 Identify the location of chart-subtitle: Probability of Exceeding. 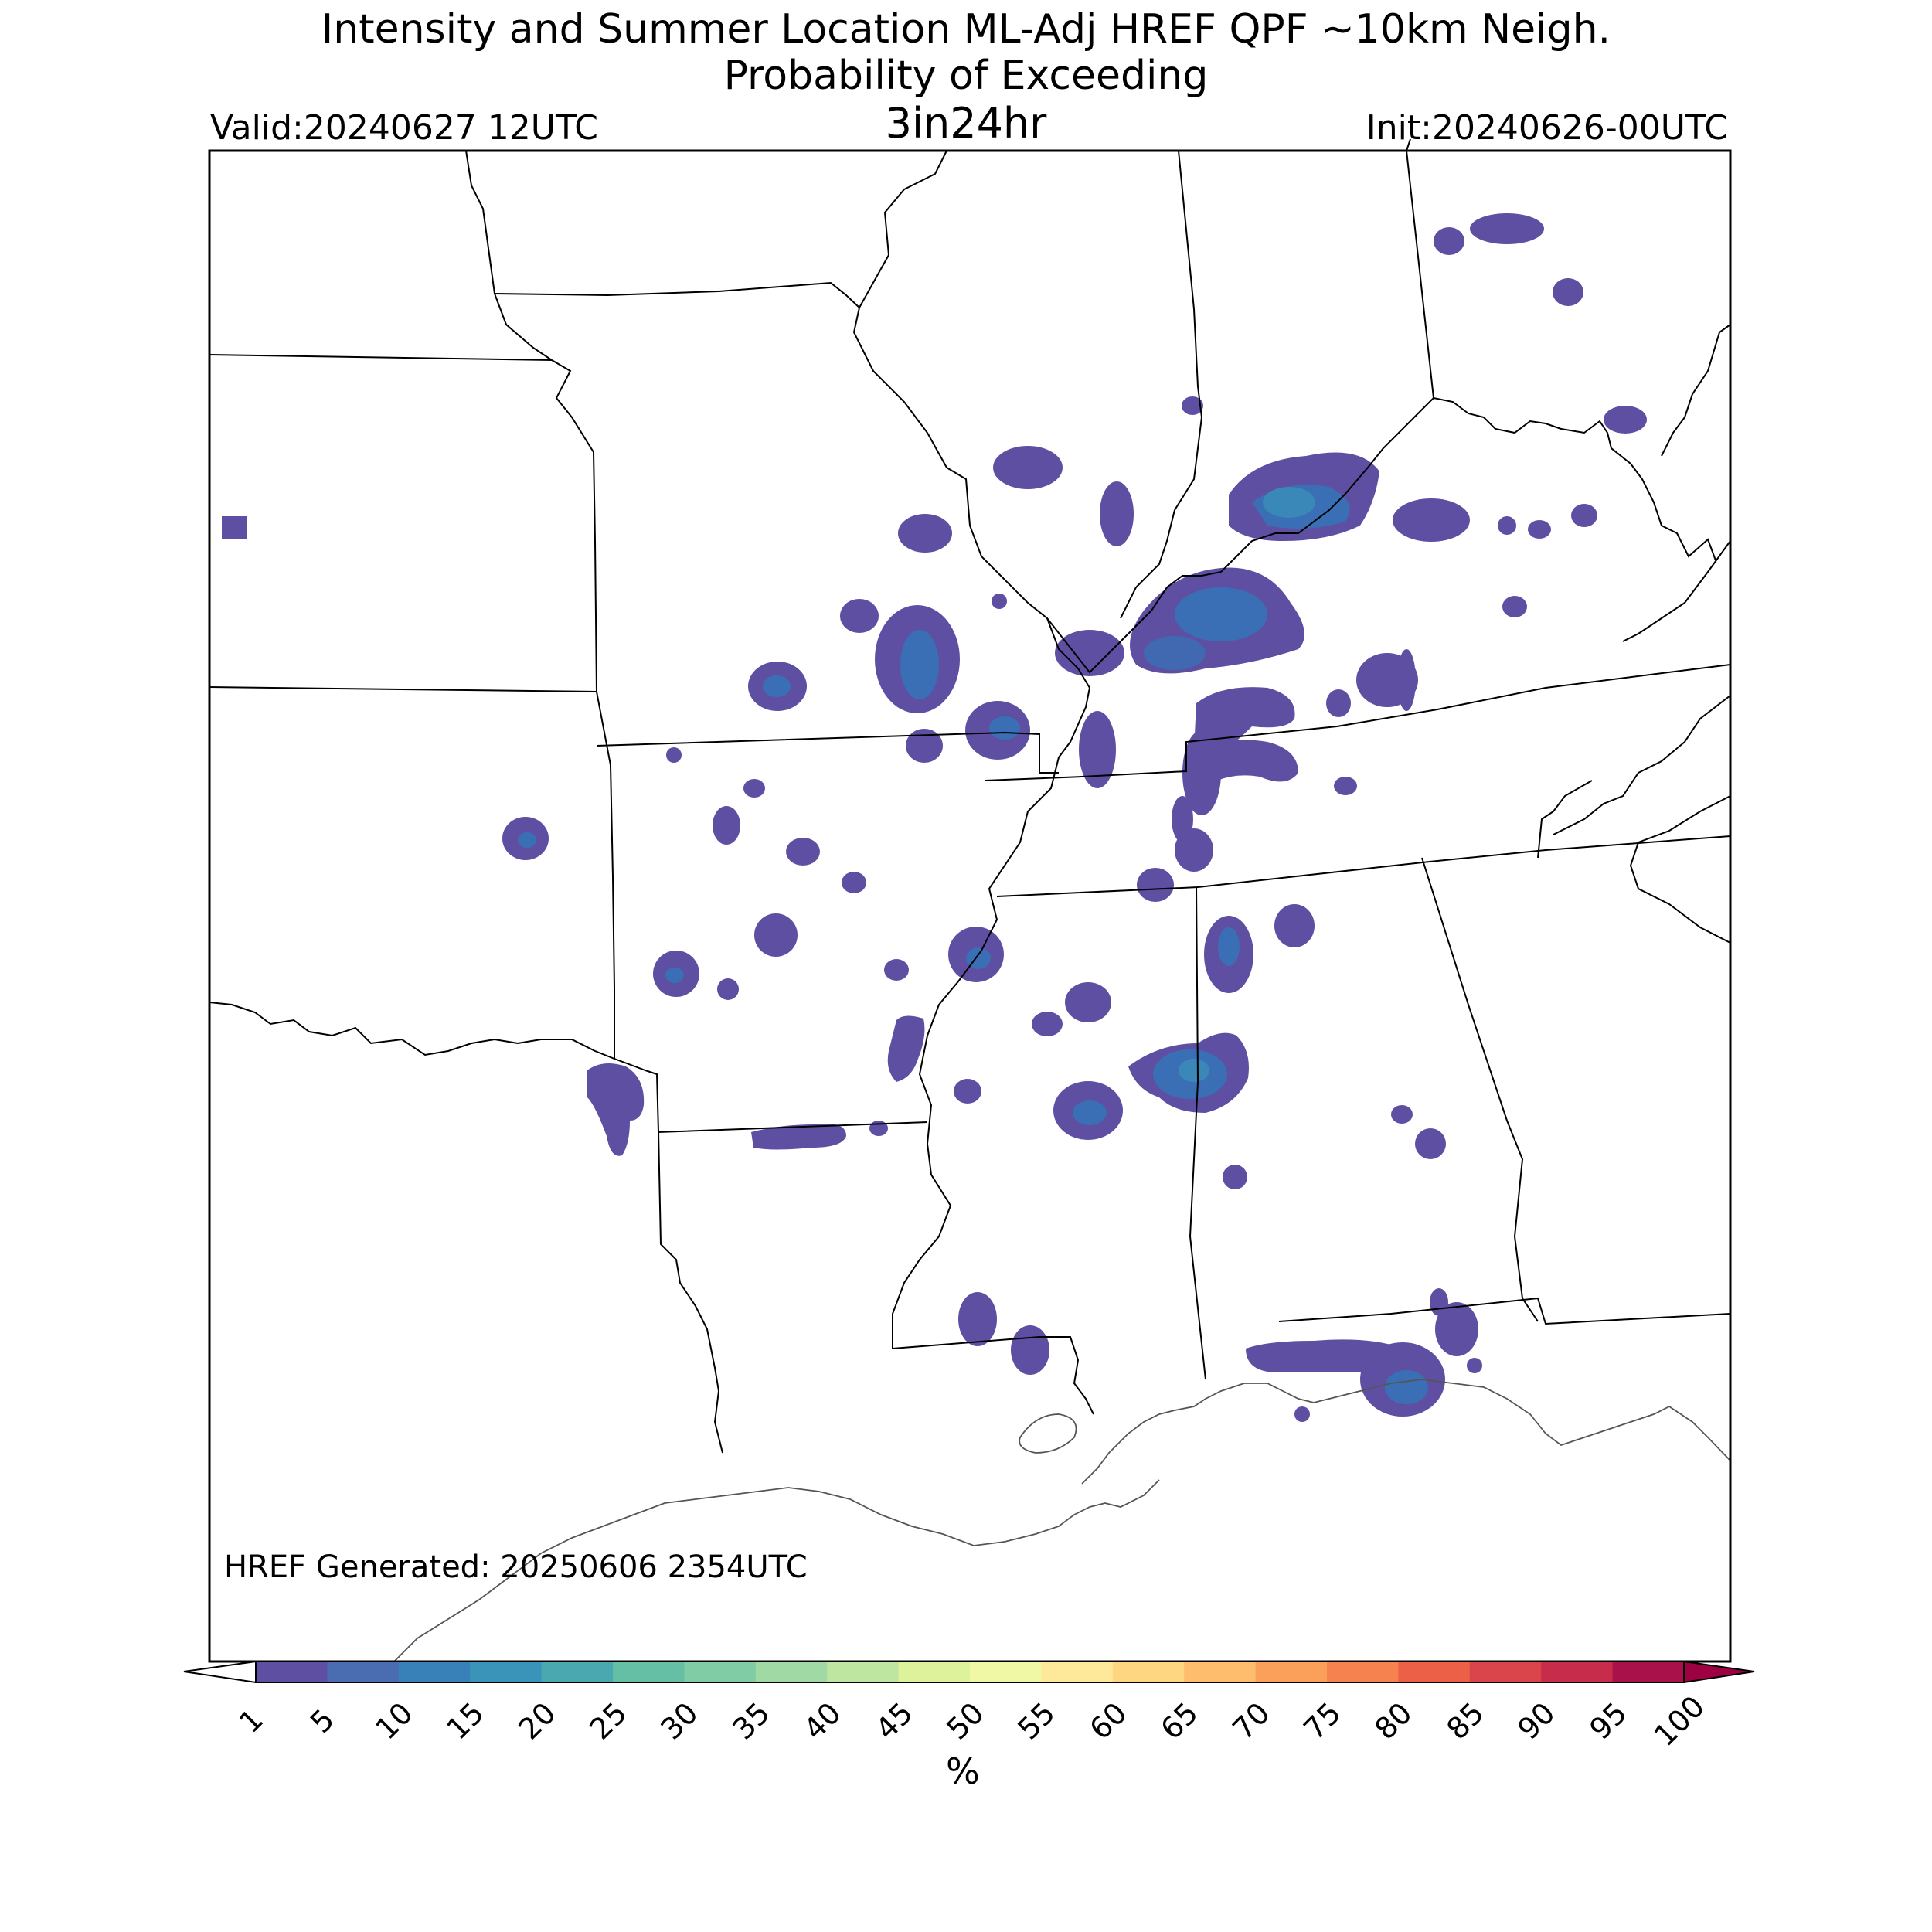
(966, 76).